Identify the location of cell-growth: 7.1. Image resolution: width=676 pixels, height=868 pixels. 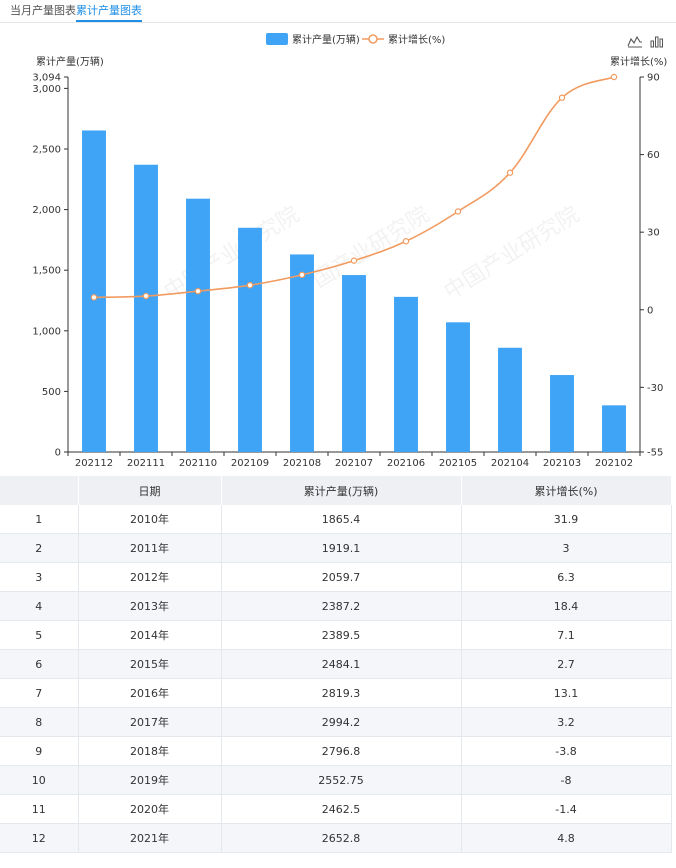
(566, 635).